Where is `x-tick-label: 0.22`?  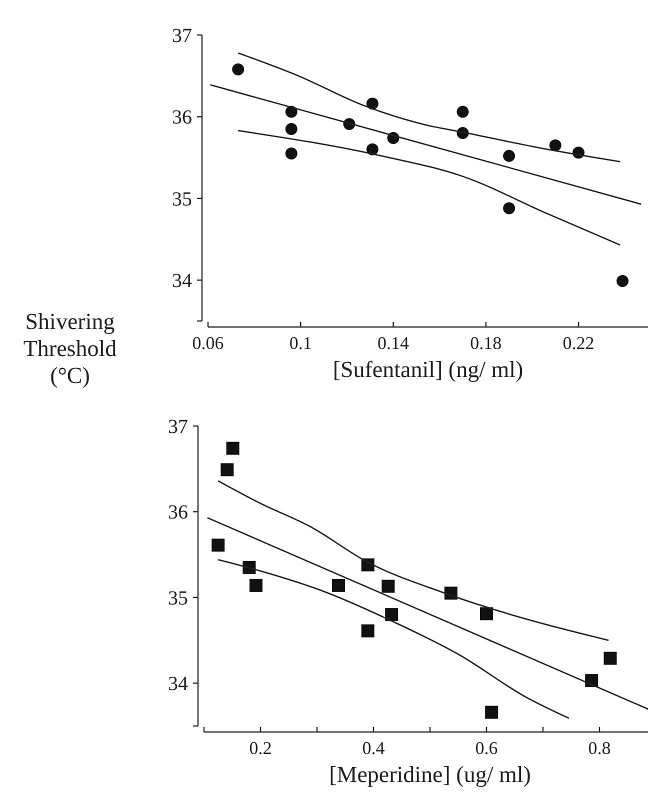
x-tick-label: 0.22 is located at coordinates (578, 343).